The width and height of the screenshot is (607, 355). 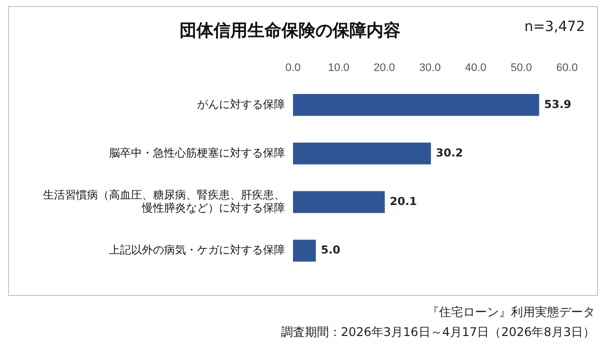 What do you see at coordinates (567, 68) in the screenshot?
I see `x-tick-label: 60.0` at bounding box center [567, 68].